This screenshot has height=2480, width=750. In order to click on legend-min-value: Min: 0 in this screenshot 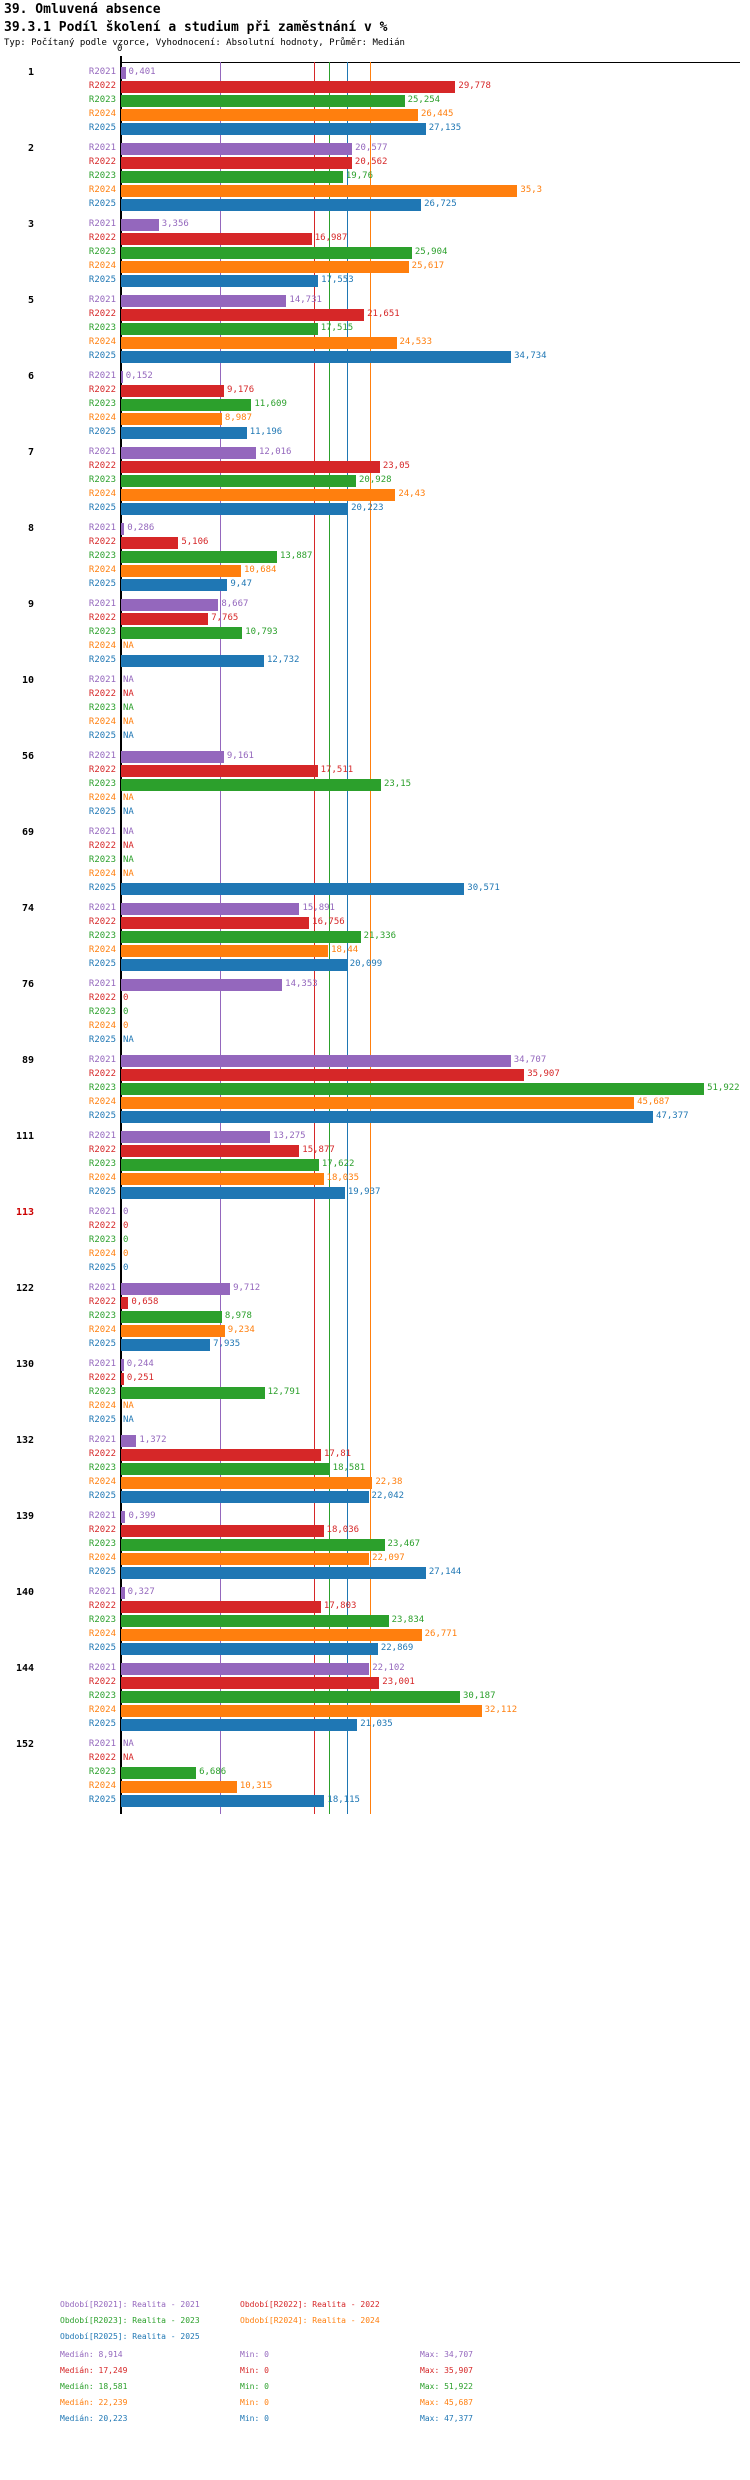, I will do `click(254, 2386)`.